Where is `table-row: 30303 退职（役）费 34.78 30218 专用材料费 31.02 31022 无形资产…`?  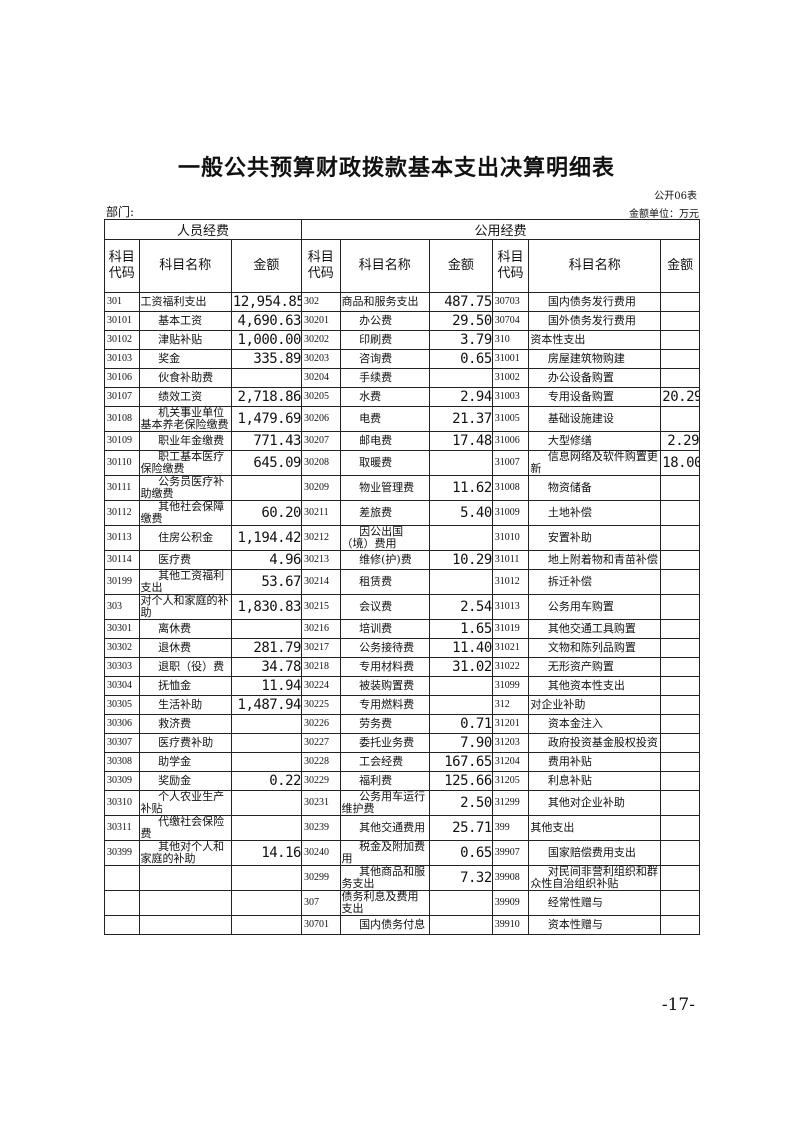
table-row: 30303 退职（役）费 34.78 30218 专用材料费 31.02 31022 无形资产… is located at coordinates (402, 667).